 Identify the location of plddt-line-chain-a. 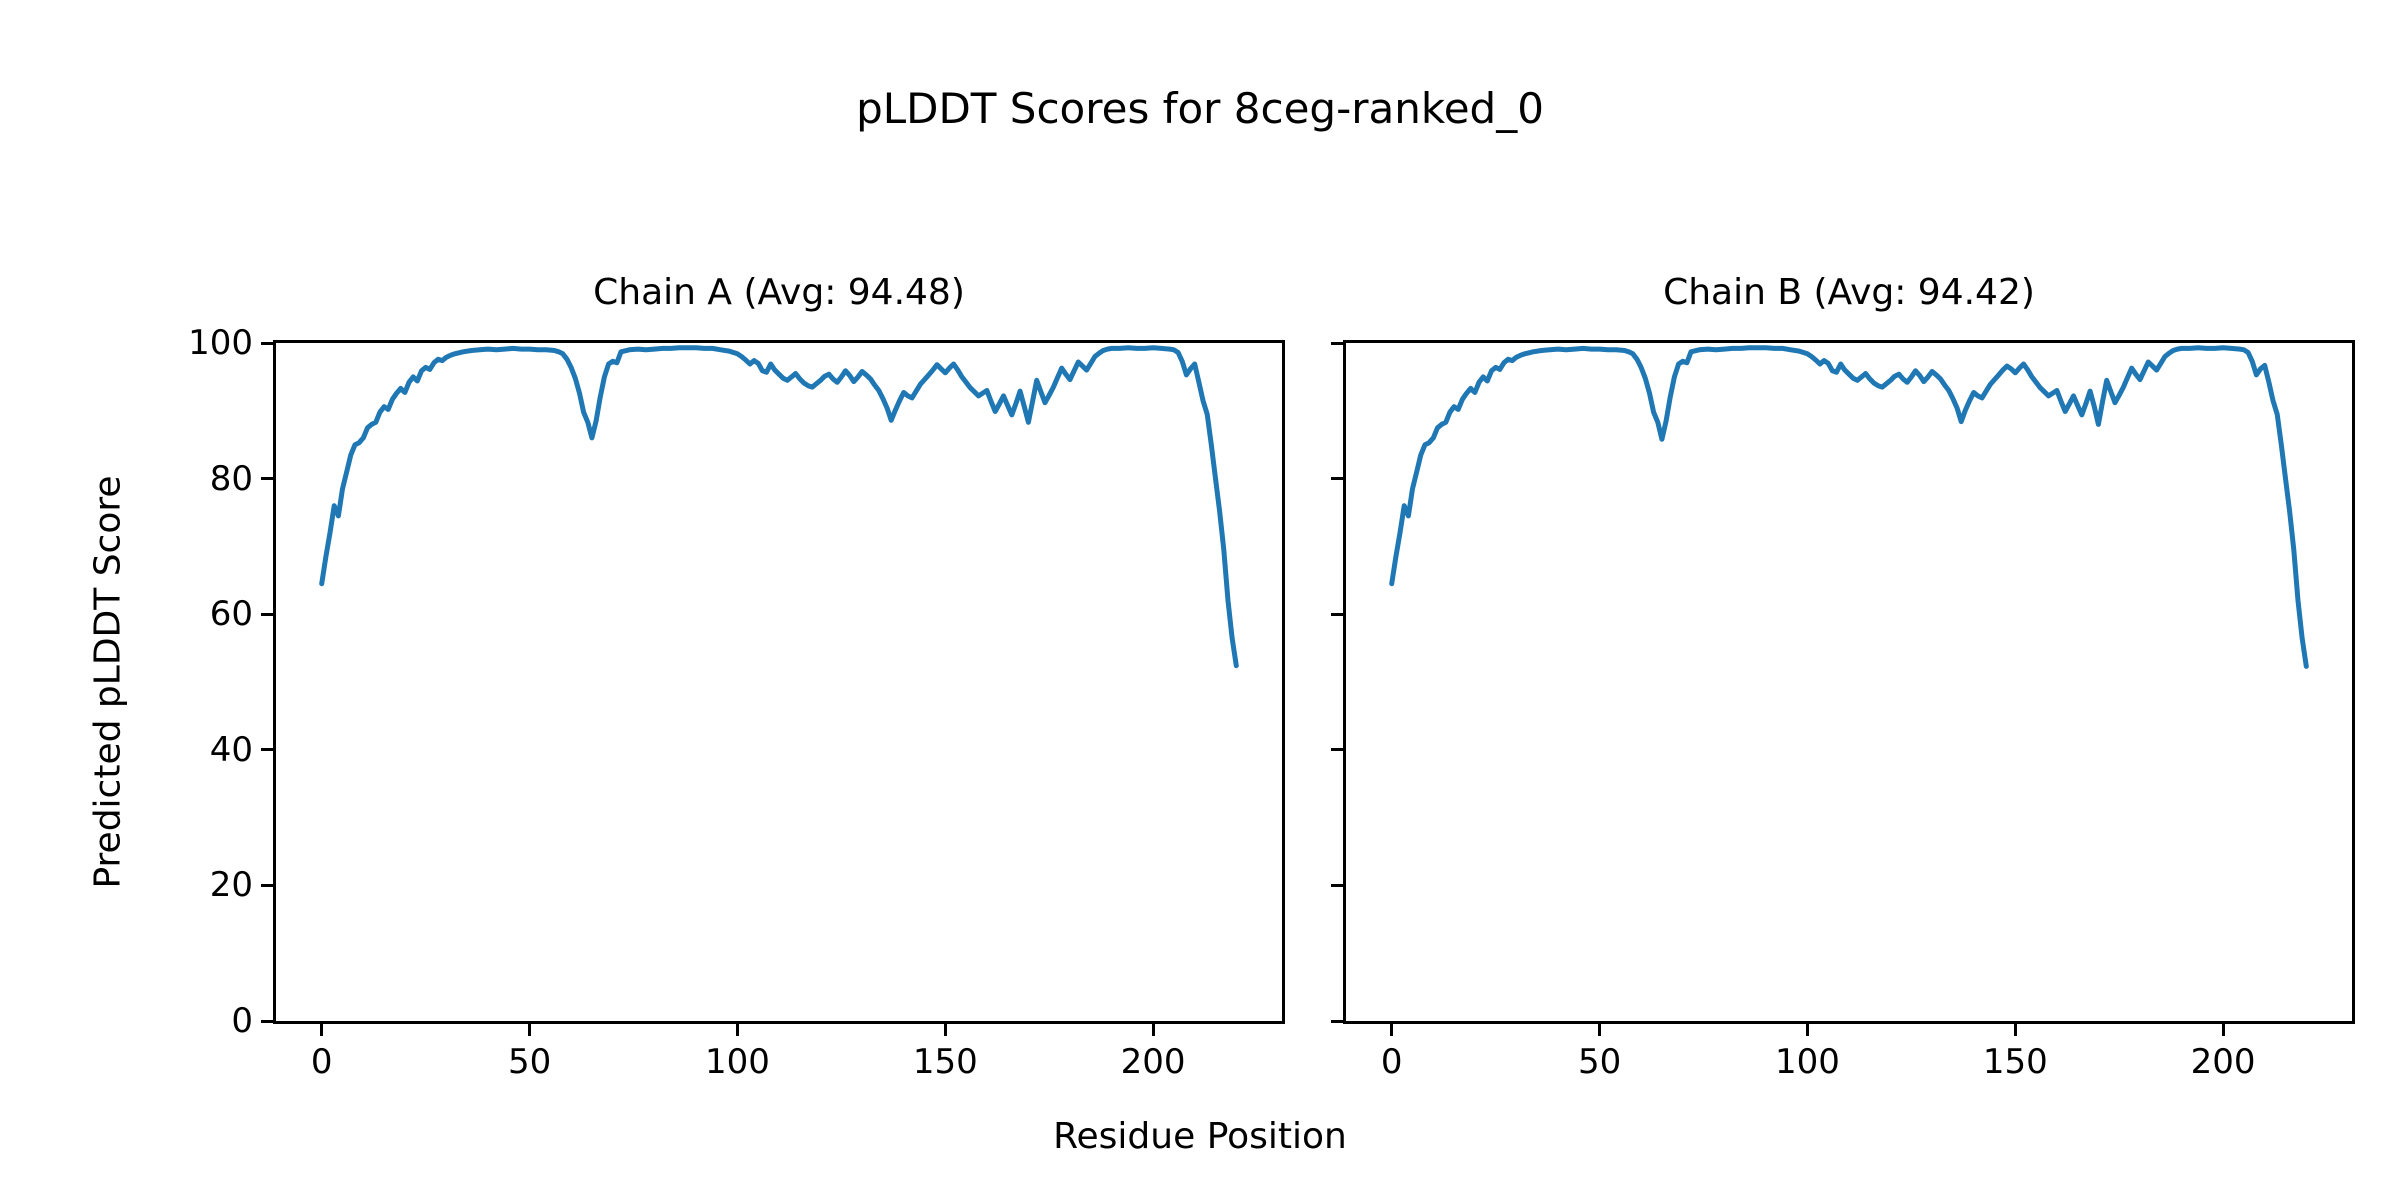
(779, 507).